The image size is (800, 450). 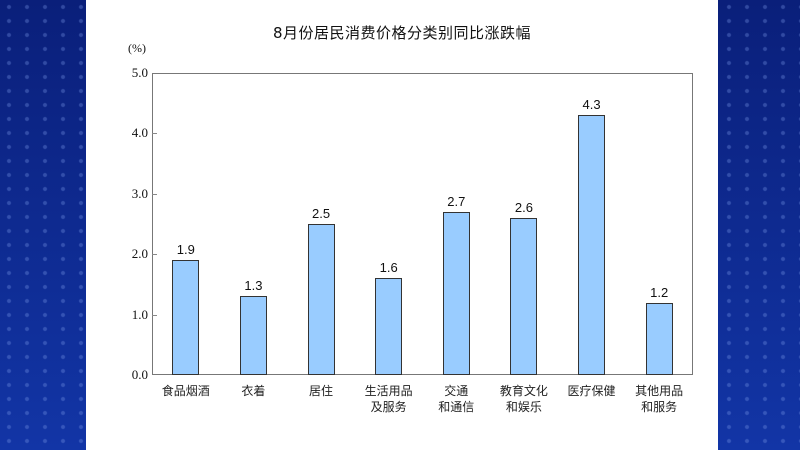 What do you see at coordinates (321, 391) in the screenshot?
I see `x-category-label: 居住` at bounding box center [321, 391].